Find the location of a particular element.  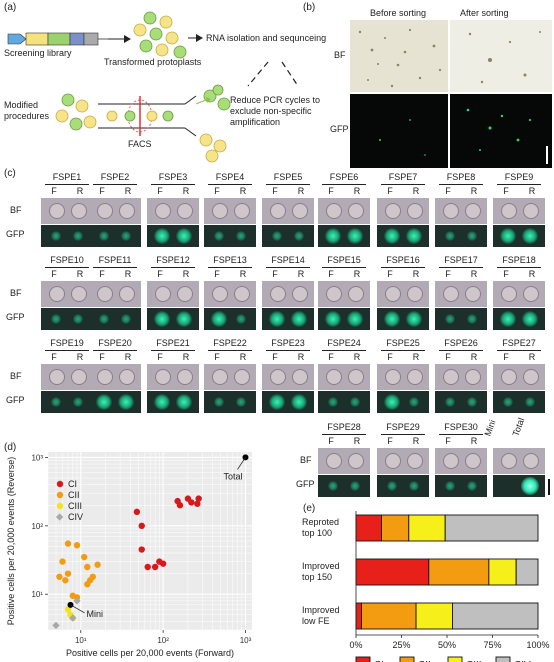

gfp-before-image is located at coordinates (399, 131).